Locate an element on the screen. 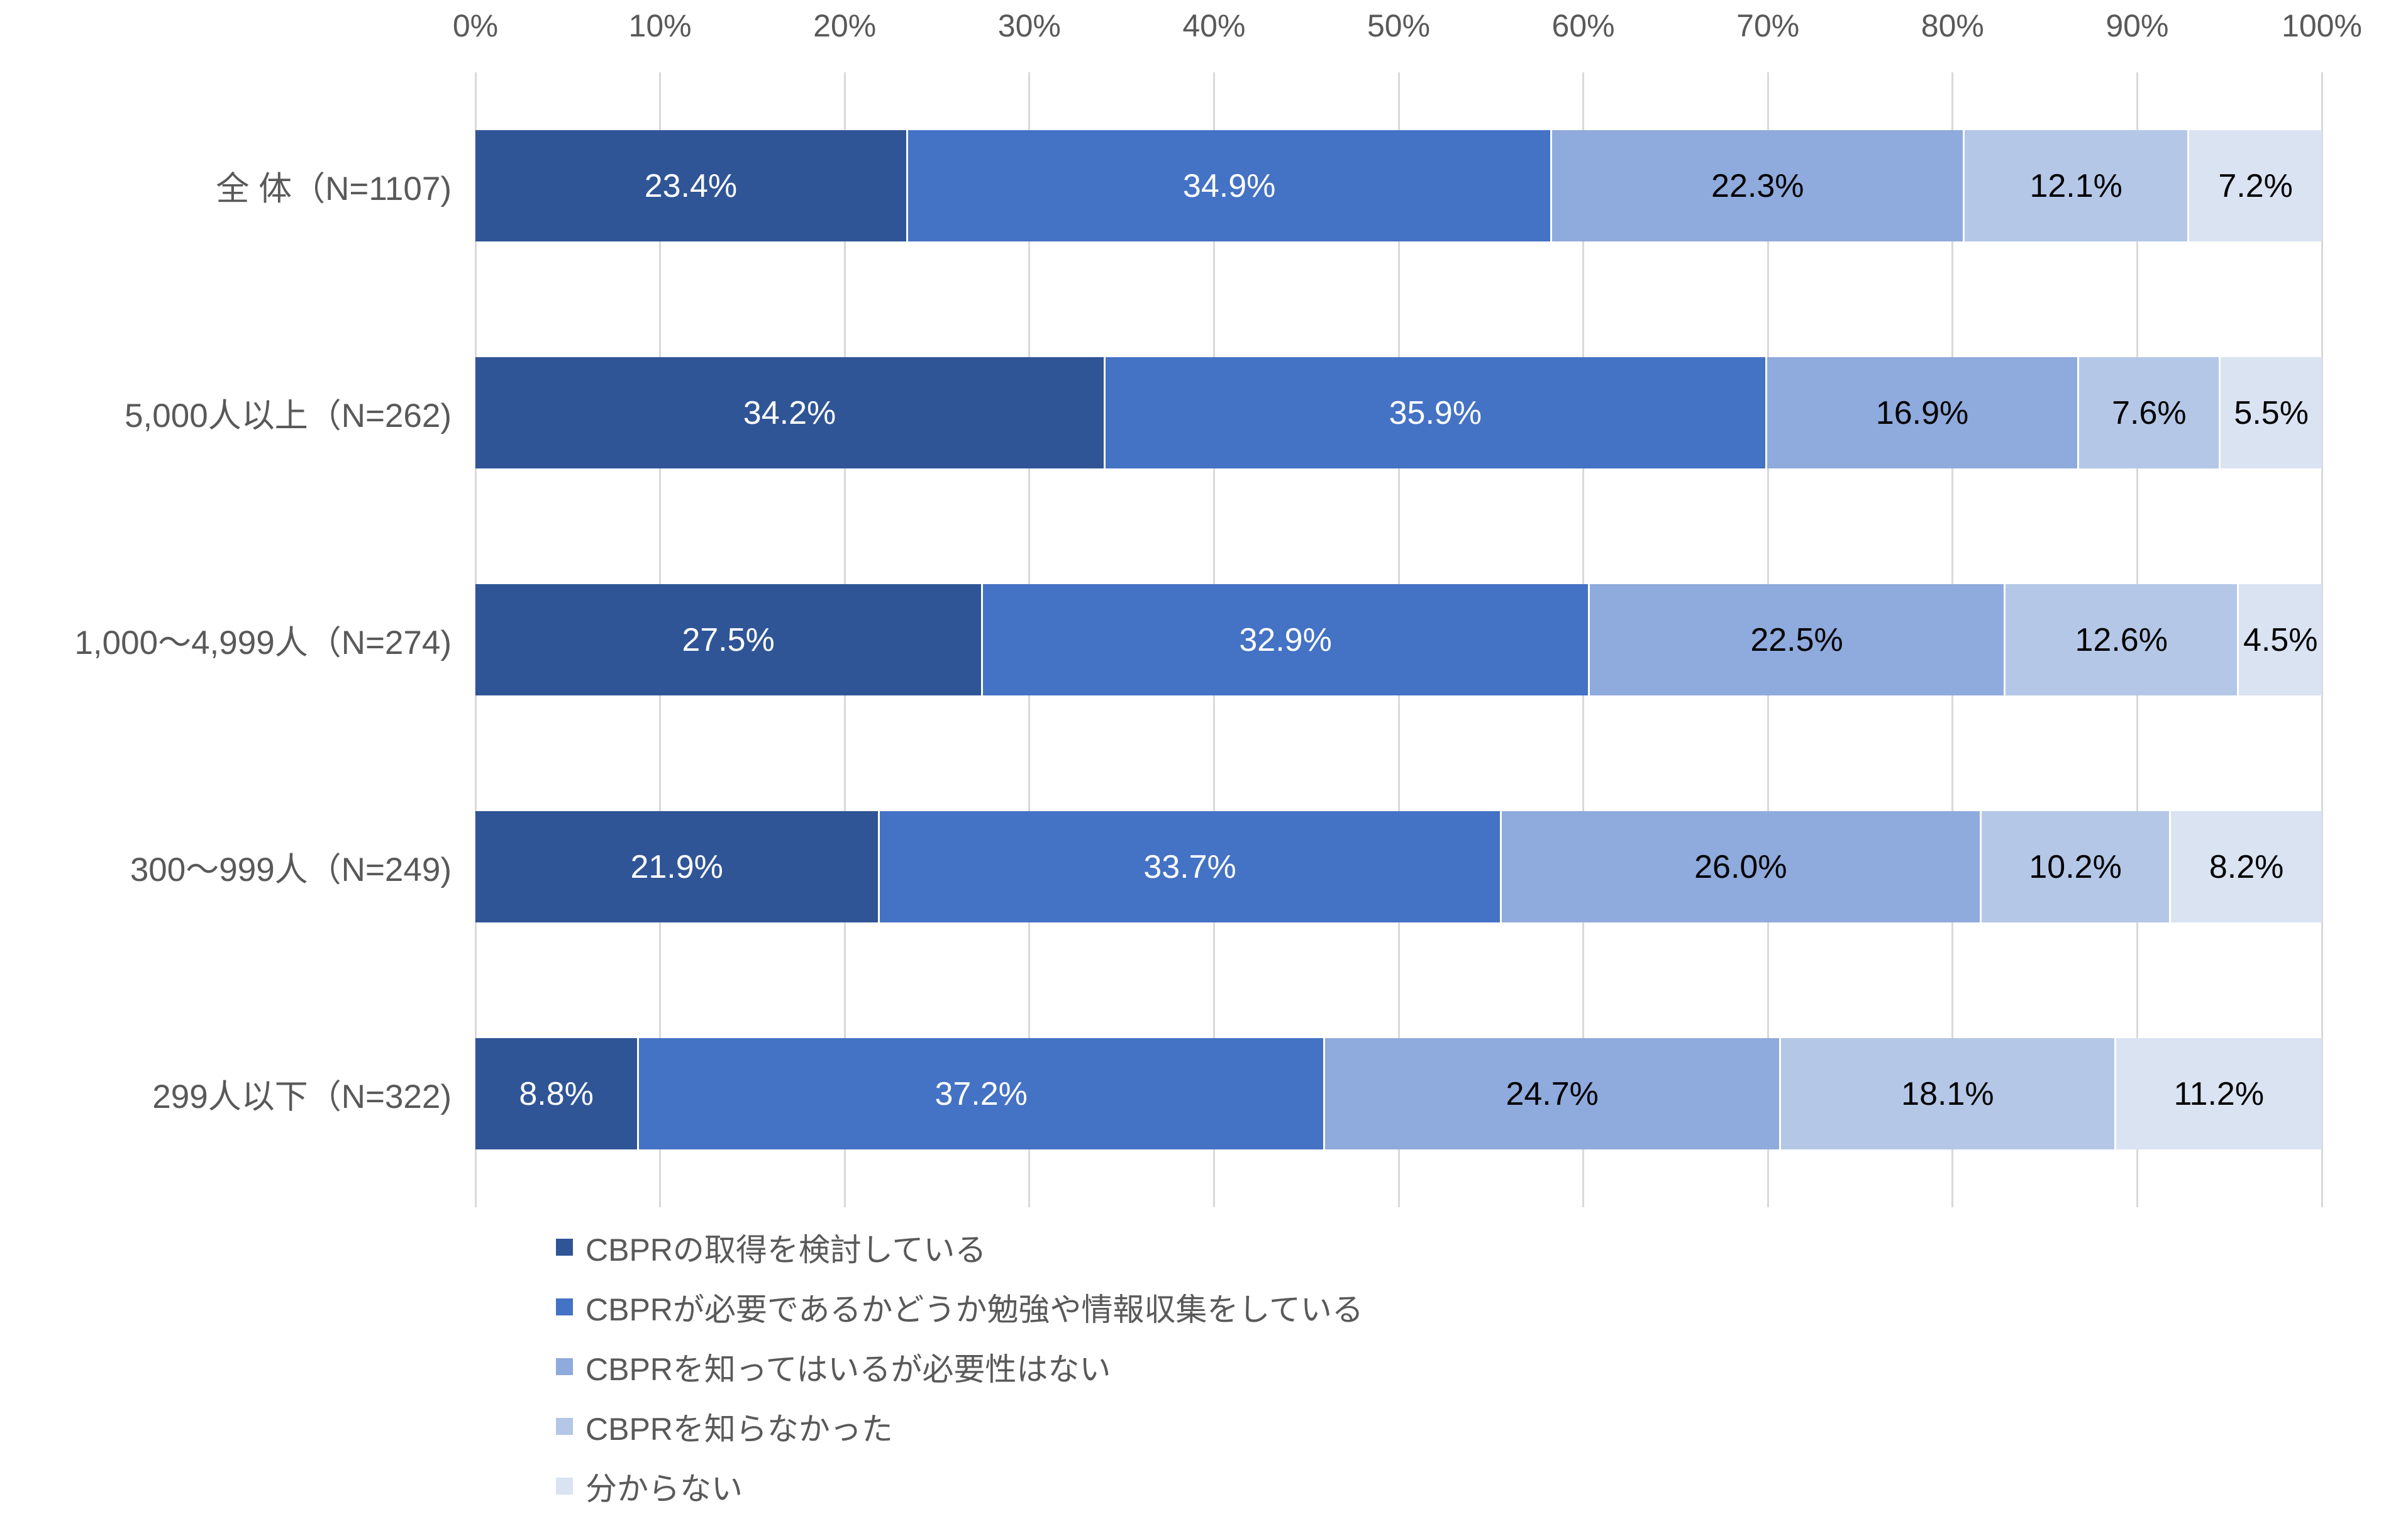  bar-segment-label: 22.5% is located at coordinates (1796, 639).